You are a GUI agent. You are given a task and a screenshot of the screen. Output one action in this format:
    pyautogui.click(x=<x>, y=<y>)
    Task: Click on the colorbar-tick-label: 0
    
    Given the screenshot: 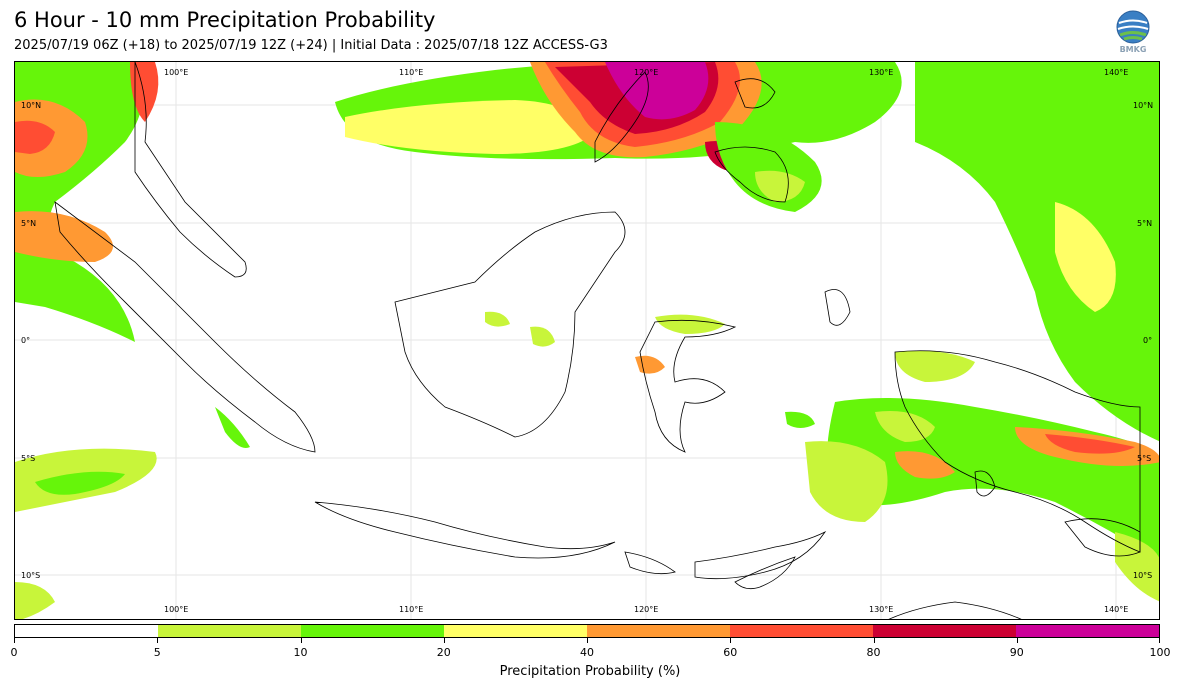 What is the action you would take?
    pyautogui.click(x=14, y=652)
    